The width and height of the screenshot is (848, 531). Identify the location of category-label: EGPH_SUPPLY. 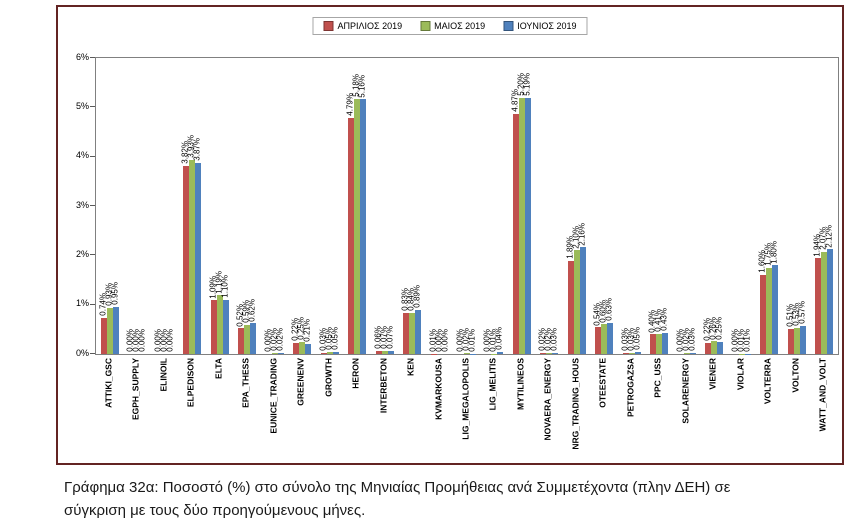
(135, 389).